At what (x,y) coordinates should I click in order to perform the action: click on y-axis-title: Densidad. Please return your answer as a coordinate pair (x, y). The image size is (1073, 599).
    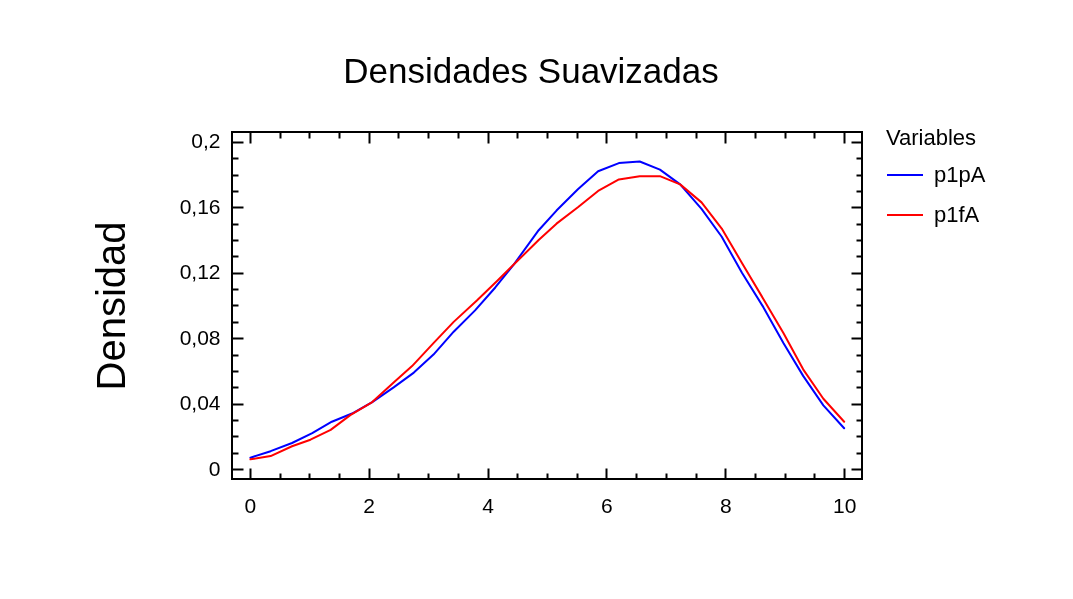
    Looking at the image, I should click on (110, 306).